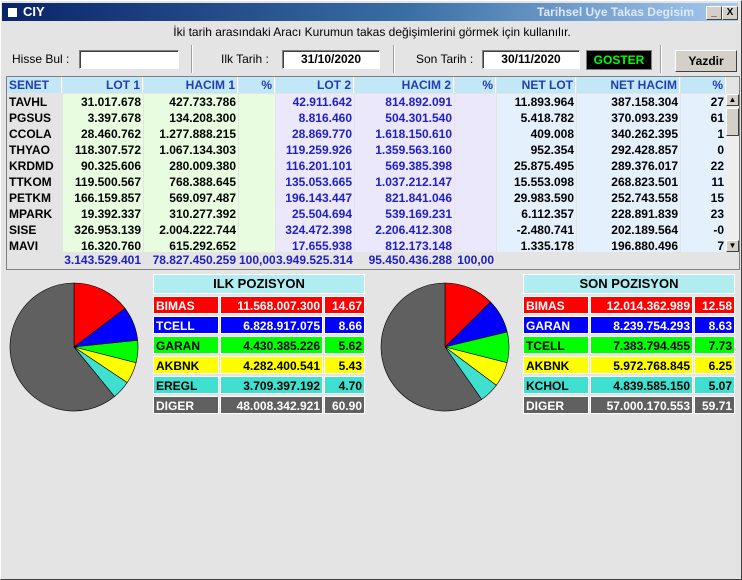  What do you see at coordinates (191, 102) in the screenshot?
I see `table-cell: 427.733.786` at bounding box center [191, 102].